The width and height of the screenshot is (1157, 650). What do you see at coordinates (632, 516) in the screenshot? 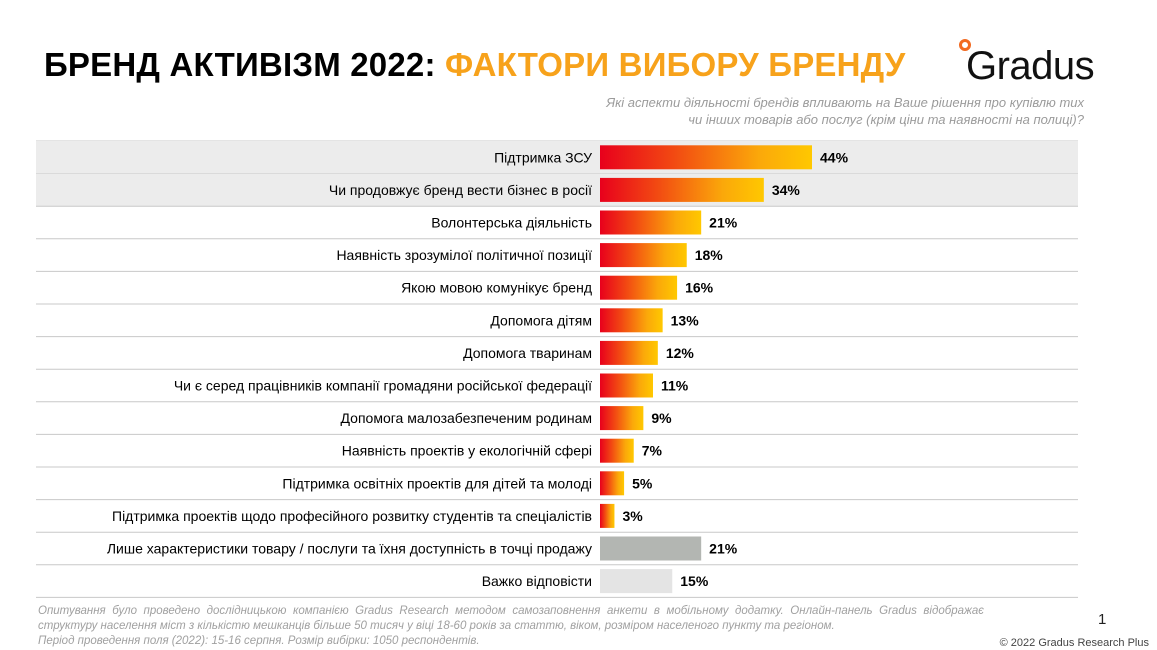
I see `value-label: 3%` at bounding box center [632, 516].